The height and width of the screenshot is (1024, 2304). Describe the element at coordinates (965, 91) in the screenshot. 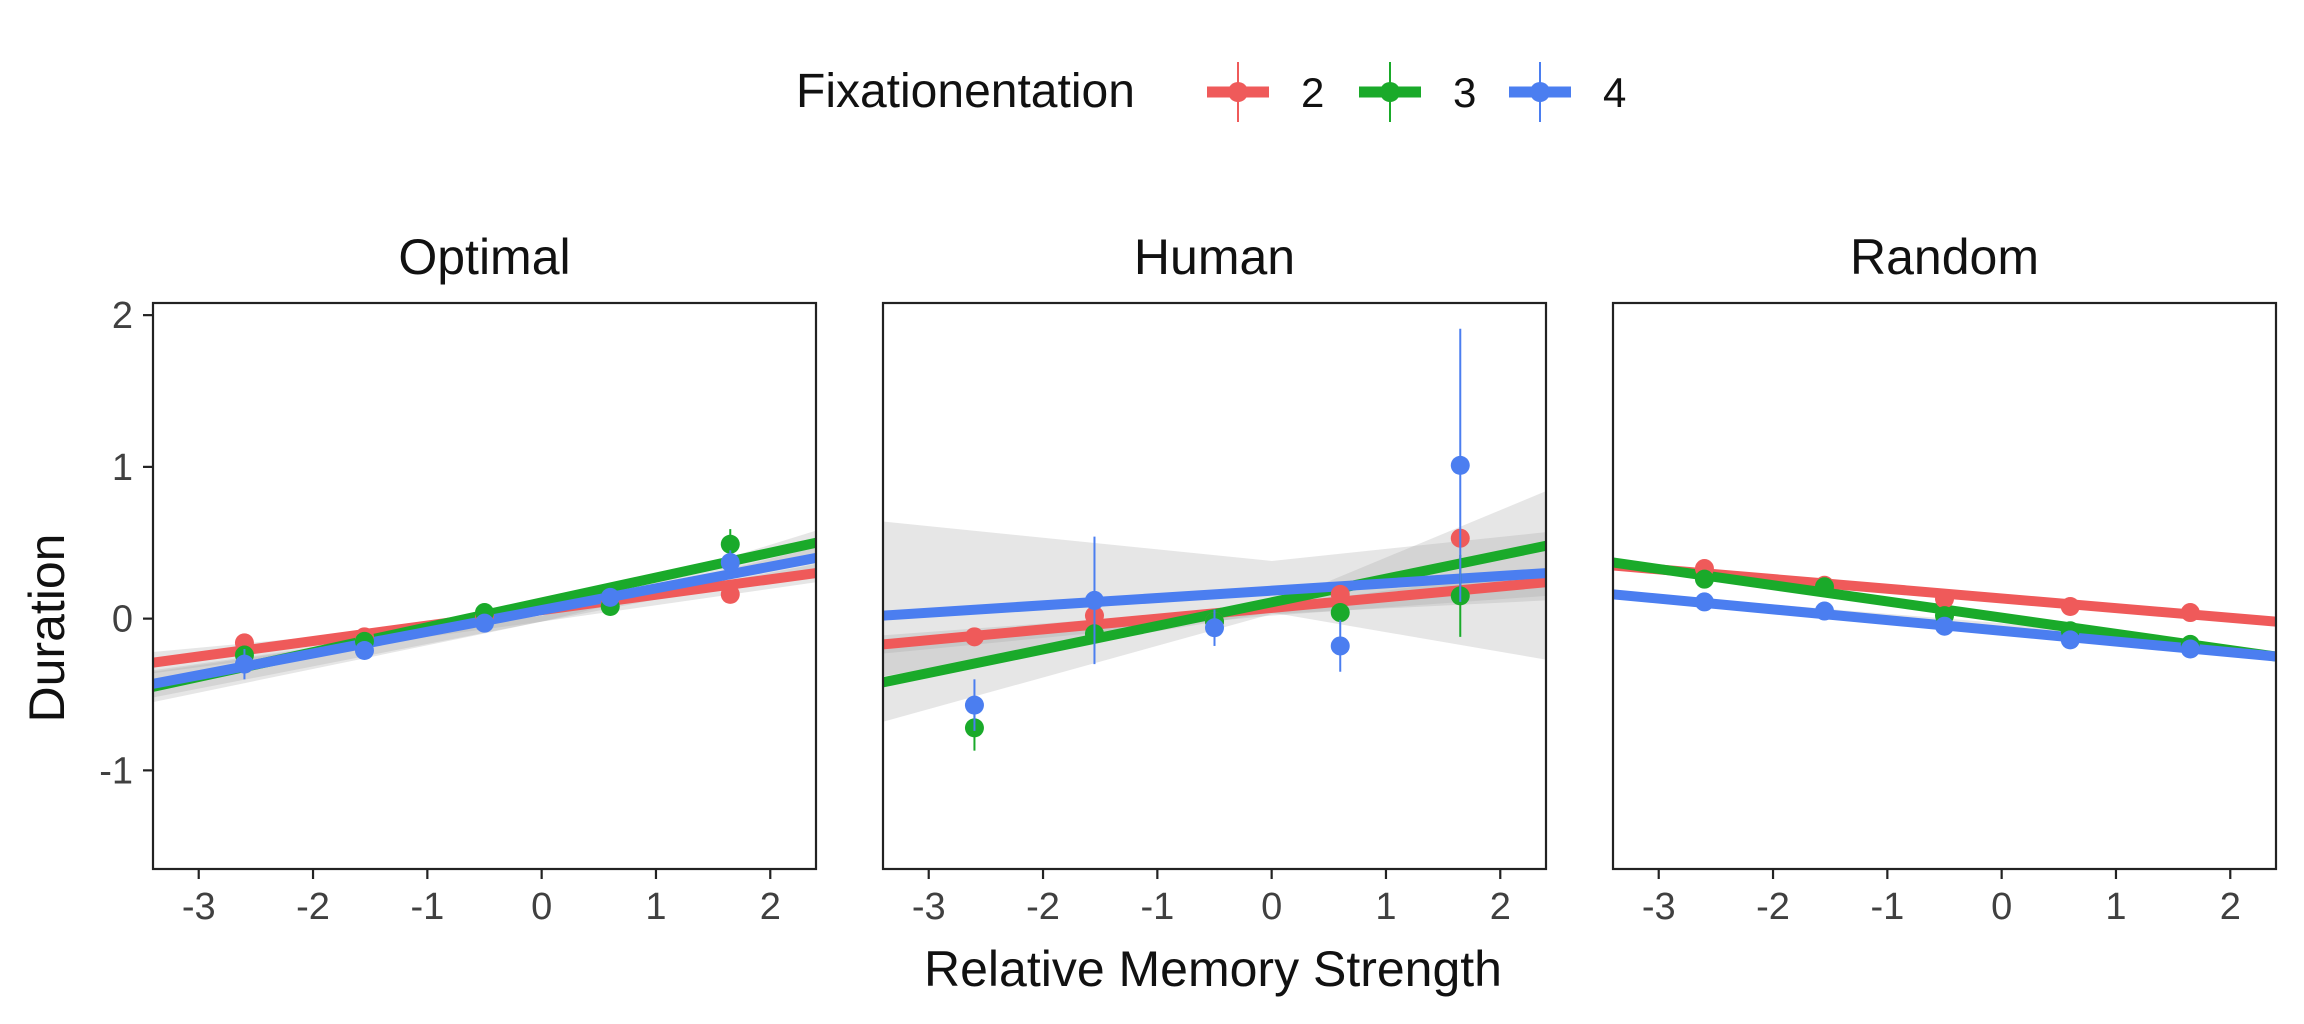

I see `legend-title: Fixationentation` at that location.